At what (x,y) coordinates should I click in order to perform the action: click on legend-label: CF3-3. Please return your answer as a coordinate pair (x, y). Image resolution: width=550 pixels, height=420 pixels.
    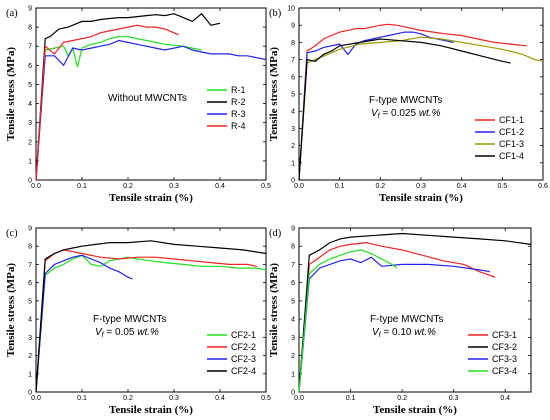
    Looking at the image, I should click on (504, 359).